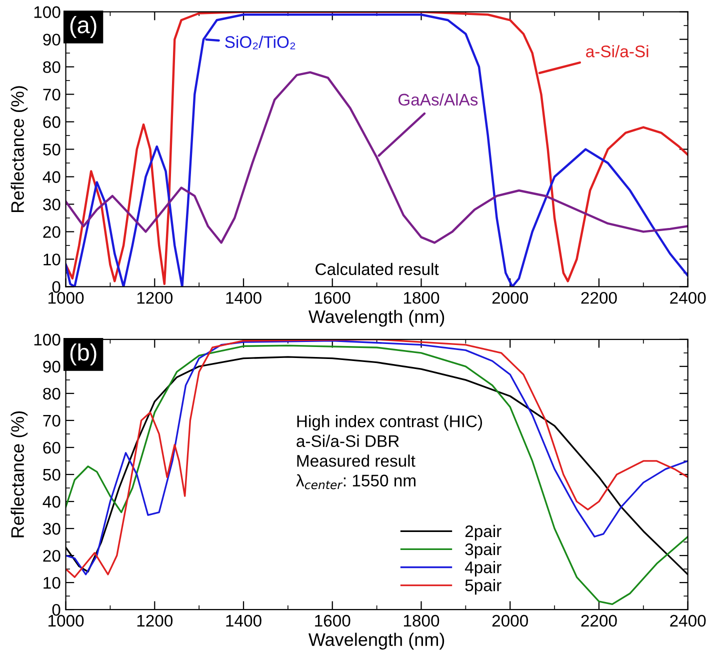  What do you see at coordinates (438, 99) in the screenshot?
I see `text: GaAs/AlAs` at bounding box center [438, 99].